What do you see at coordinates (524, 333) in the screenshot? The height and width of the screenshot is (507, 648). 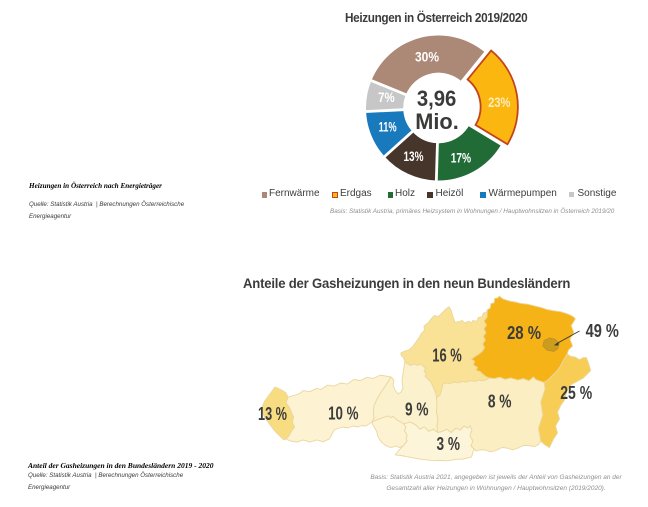 I see `svg-text: 28 %` at bounding box center [524, 333].